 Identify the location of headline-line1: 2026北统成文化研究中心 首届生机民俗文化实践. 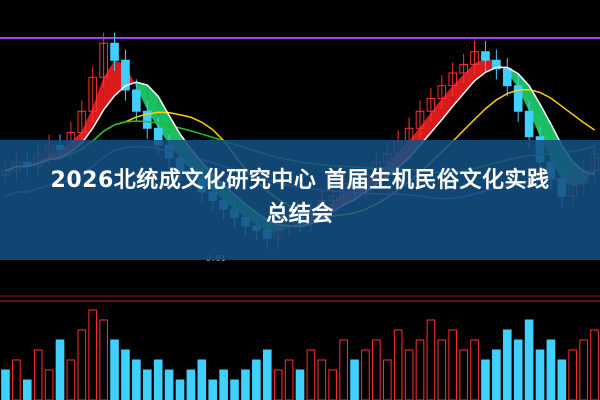
(300, 180).